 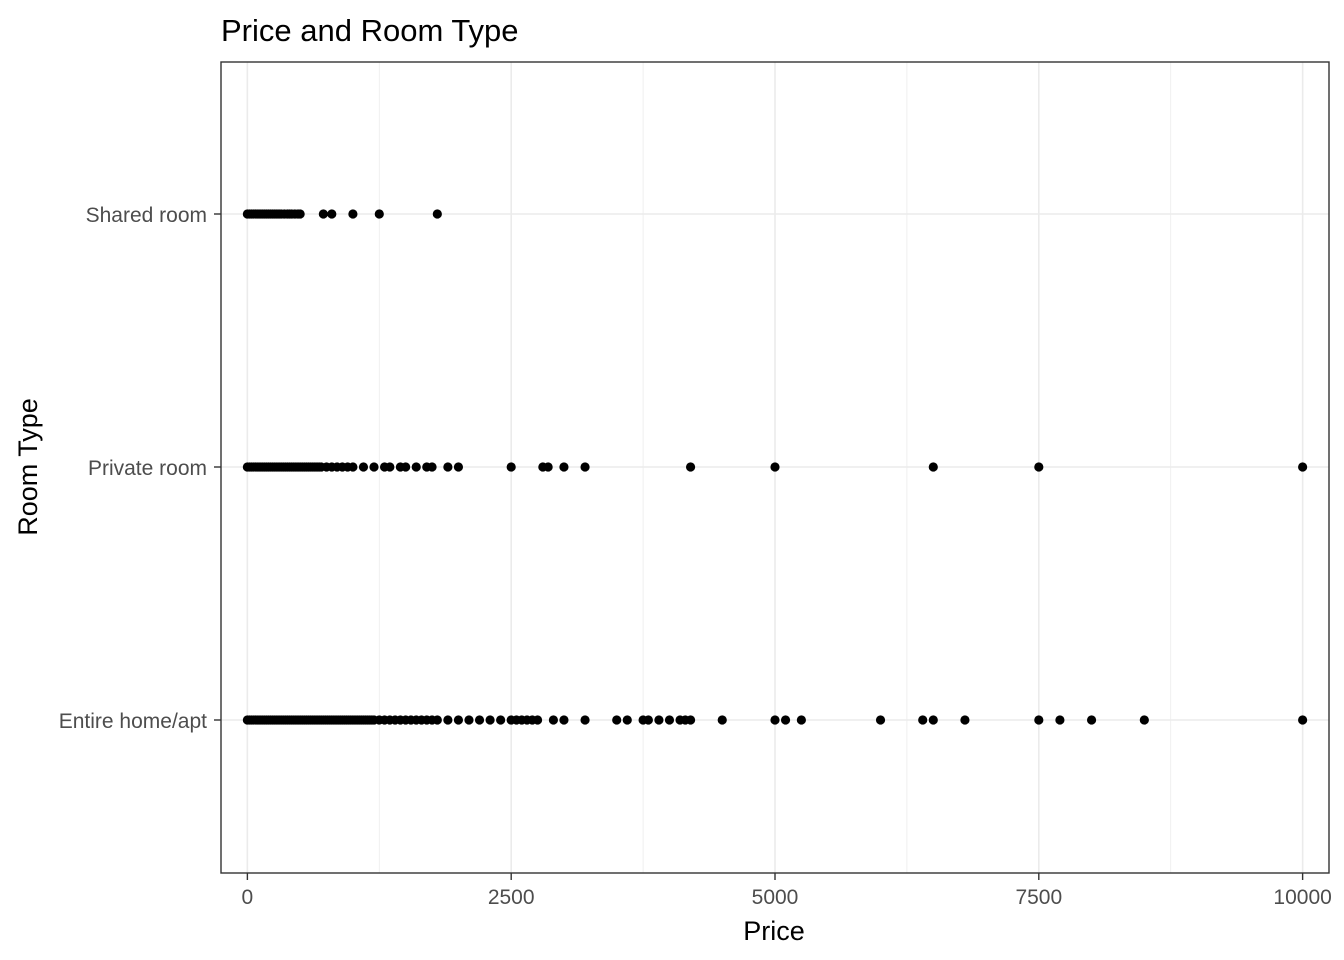 What do you see at coordinates (133, 721) in the screenshot?
I see `y-tick-label: Entire home/apt` at bounding box center [133, 721].